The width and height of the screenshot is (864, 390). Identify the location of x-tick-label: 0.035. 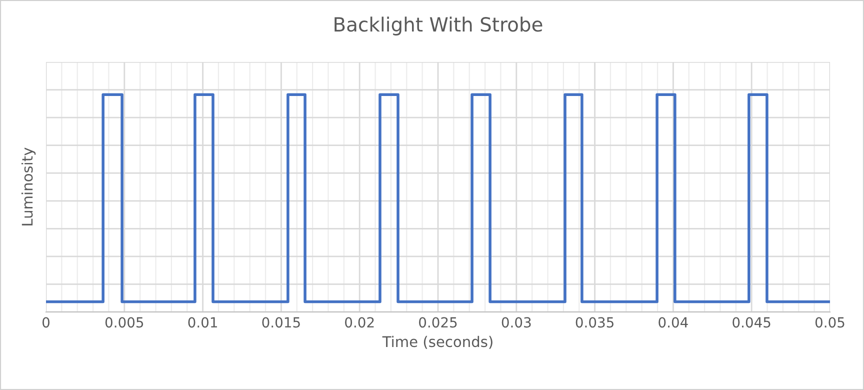
(595, 322).